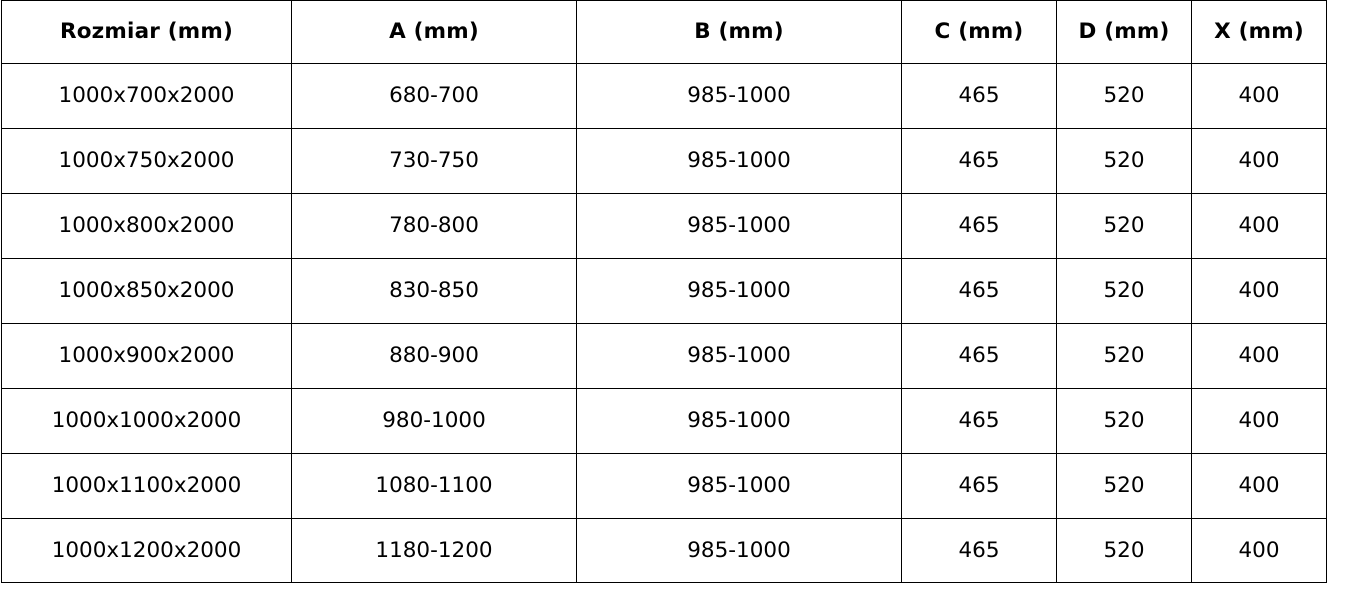 This screenshot has width=1357, height=589. I want to click on cell-rozmiar: 1000x1100x2000, so click(146, 486).